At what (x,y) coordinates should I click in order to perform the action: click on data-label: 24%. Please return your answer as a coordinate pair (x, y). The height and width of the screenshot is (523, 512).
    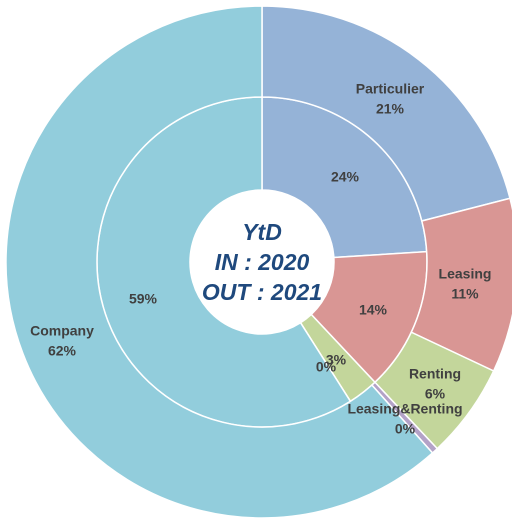
    Looking at the image, I should click on (345, 177).